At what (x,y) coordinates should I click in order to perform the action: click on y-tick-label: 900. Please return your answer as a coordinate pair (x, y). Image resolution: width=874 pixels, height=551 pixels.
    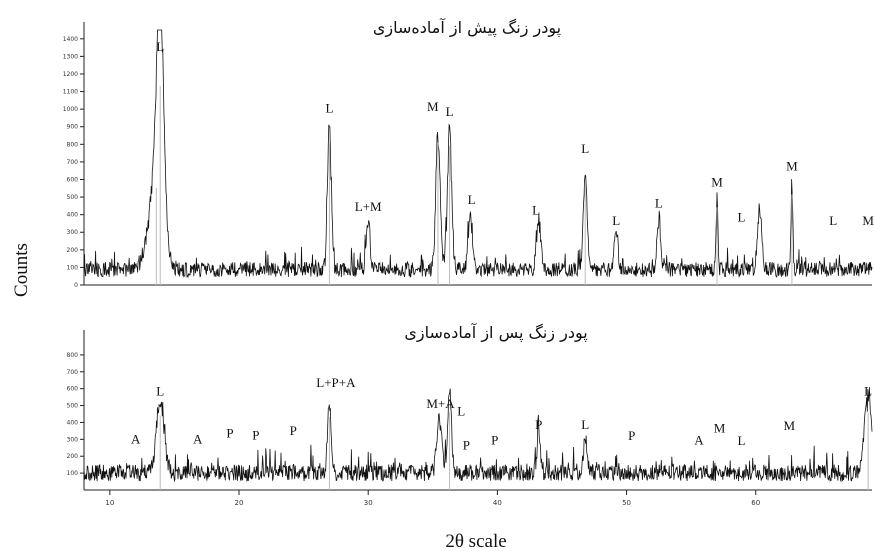
    Looking at the image, I should click on (73, 127).